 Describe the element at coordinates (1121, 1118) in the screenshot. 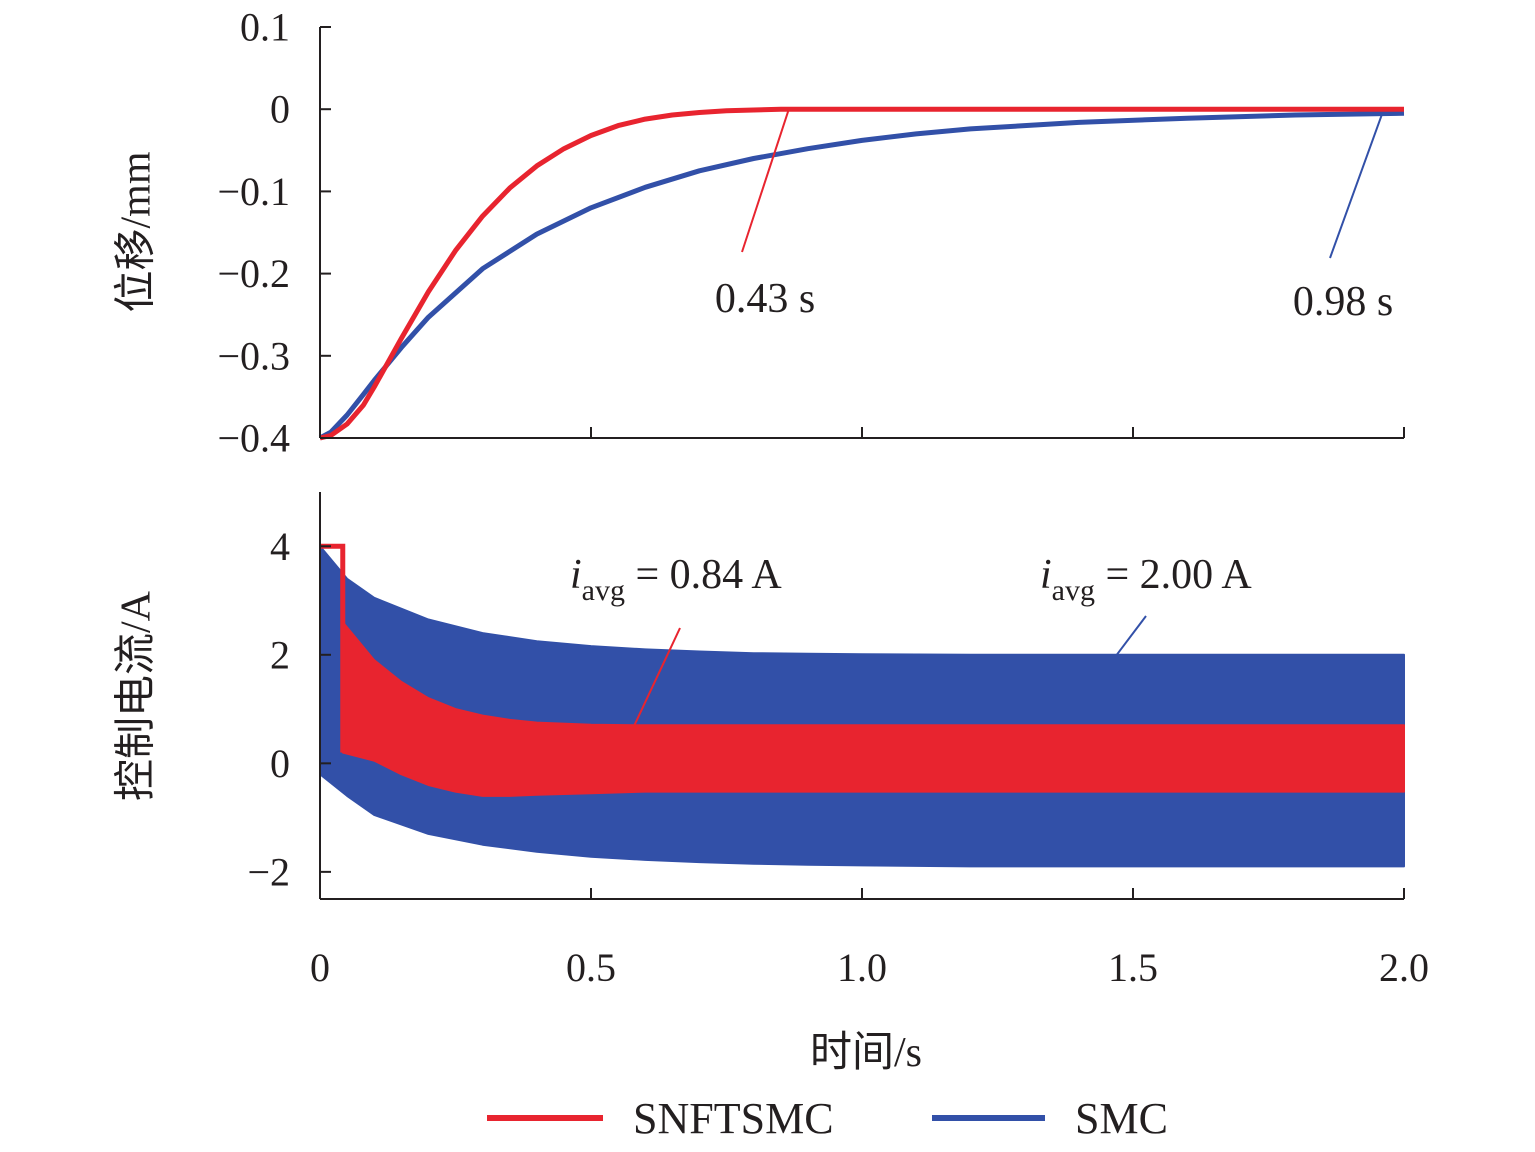

I see `legend-label-smc: SMC` at that location.